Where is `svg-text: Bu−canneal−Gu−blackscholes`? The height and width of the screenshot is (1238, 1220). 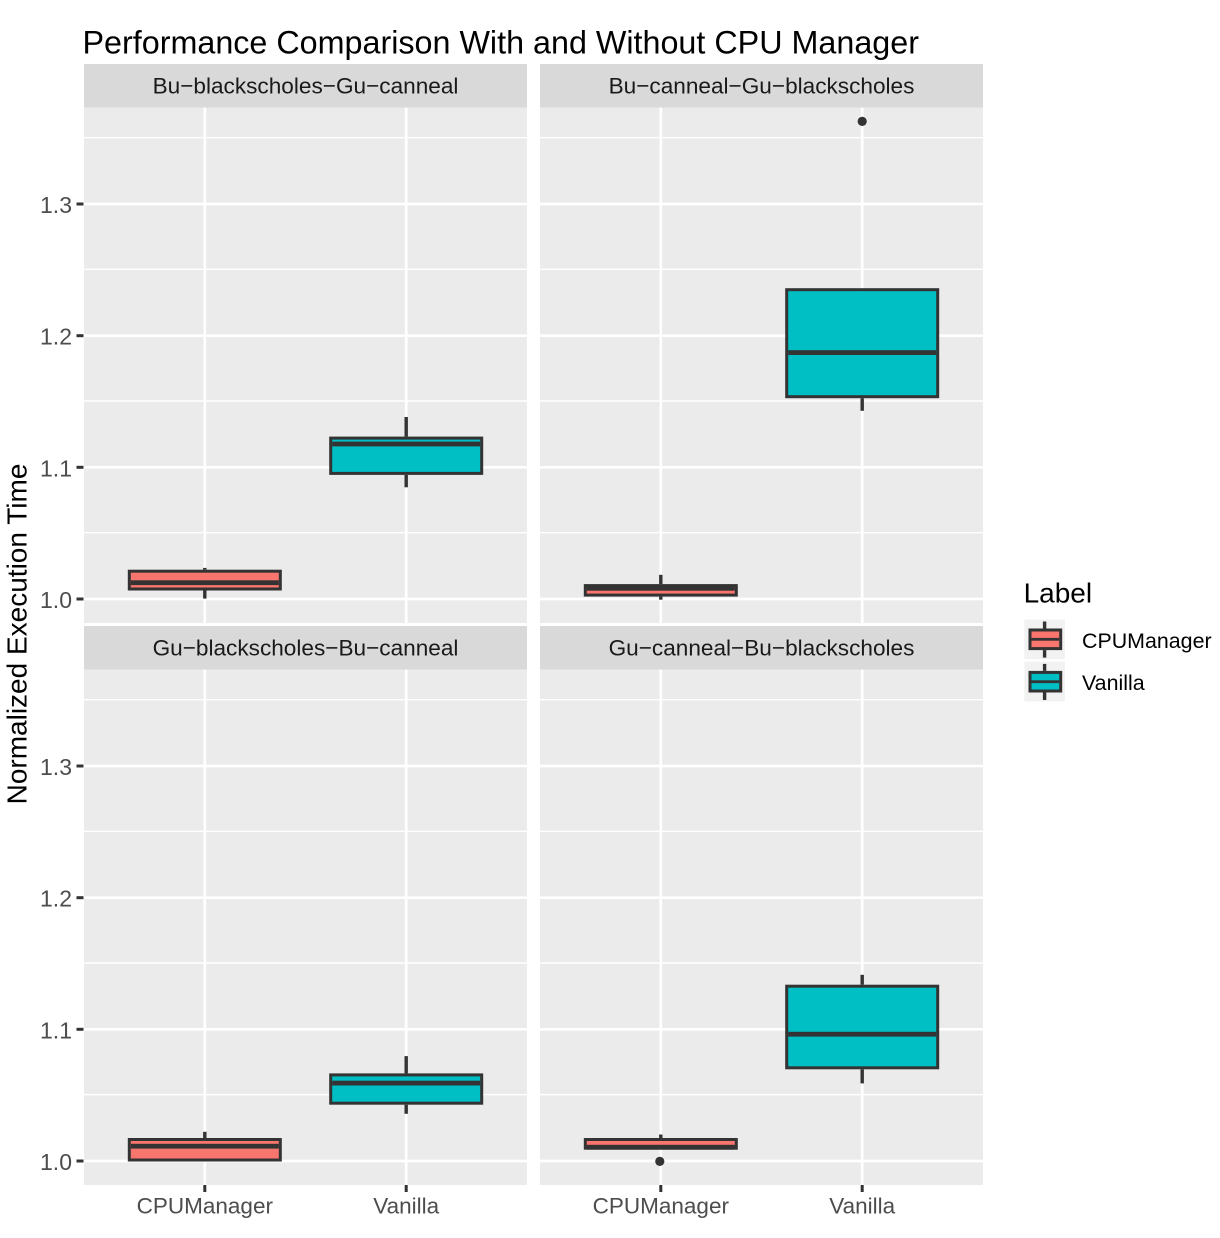
svg-text: Bu−canneal−Gu−blackscholes is located at coordinates (762, 85).